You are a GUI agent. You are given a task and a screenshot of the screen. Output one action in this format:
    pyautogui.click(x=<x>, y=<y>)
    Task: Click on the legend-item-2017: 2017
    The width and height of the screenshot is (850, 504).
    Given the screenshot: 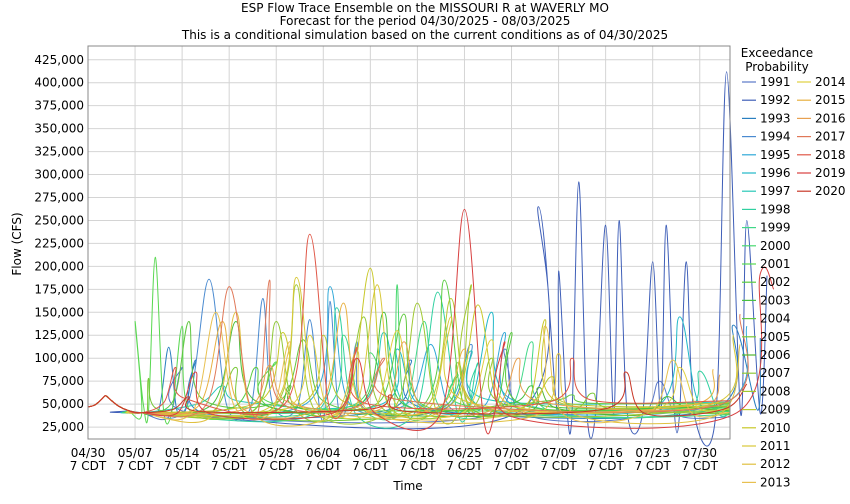 What is the action you would take?
    pyautogui.click(x=830, y=137)
    